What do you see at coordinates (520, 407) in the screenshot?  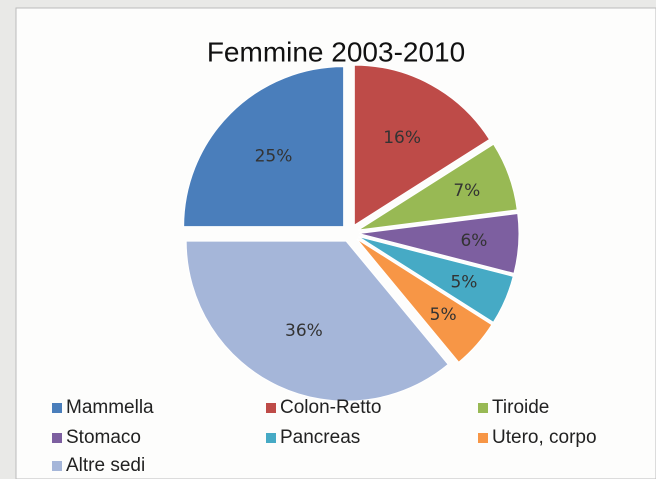 I see `legend-label: Tiroide` at bounding box center [520, 407].